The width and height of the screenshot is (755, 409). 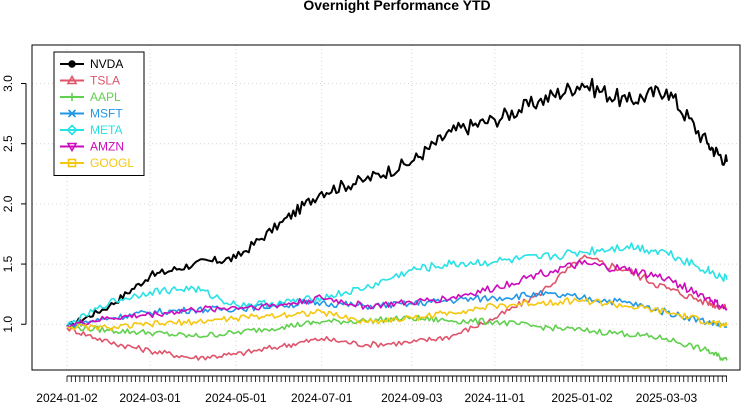 What do you see at coordinates (72, 130) in the screenshot?
I see `legend-marker-diamond` at bounding box center [72, 130].